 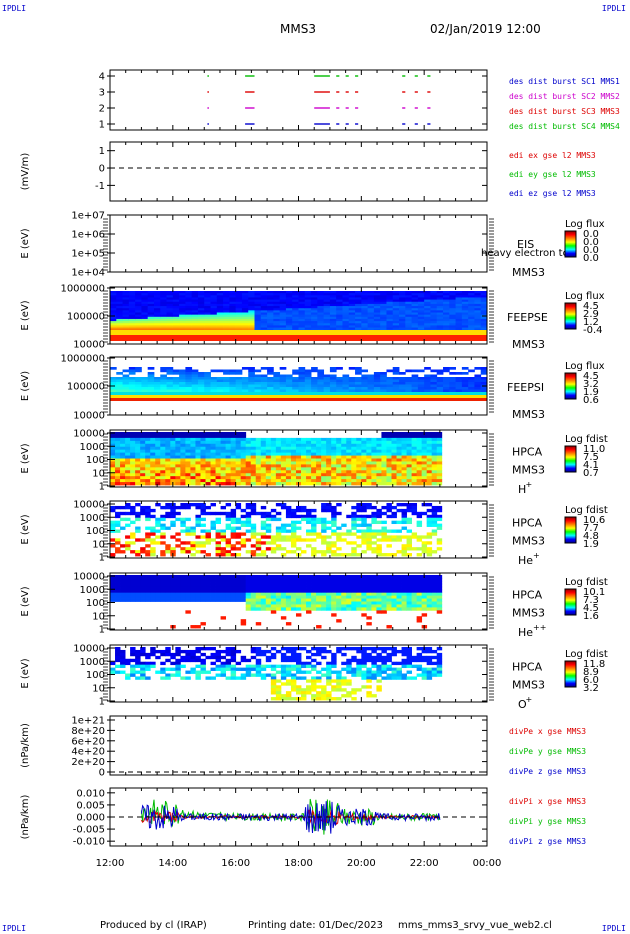 What do you see at coordinates (298, 399) in the screenshot?
I see `spectrogram-band` at bounding box center [298, 399].